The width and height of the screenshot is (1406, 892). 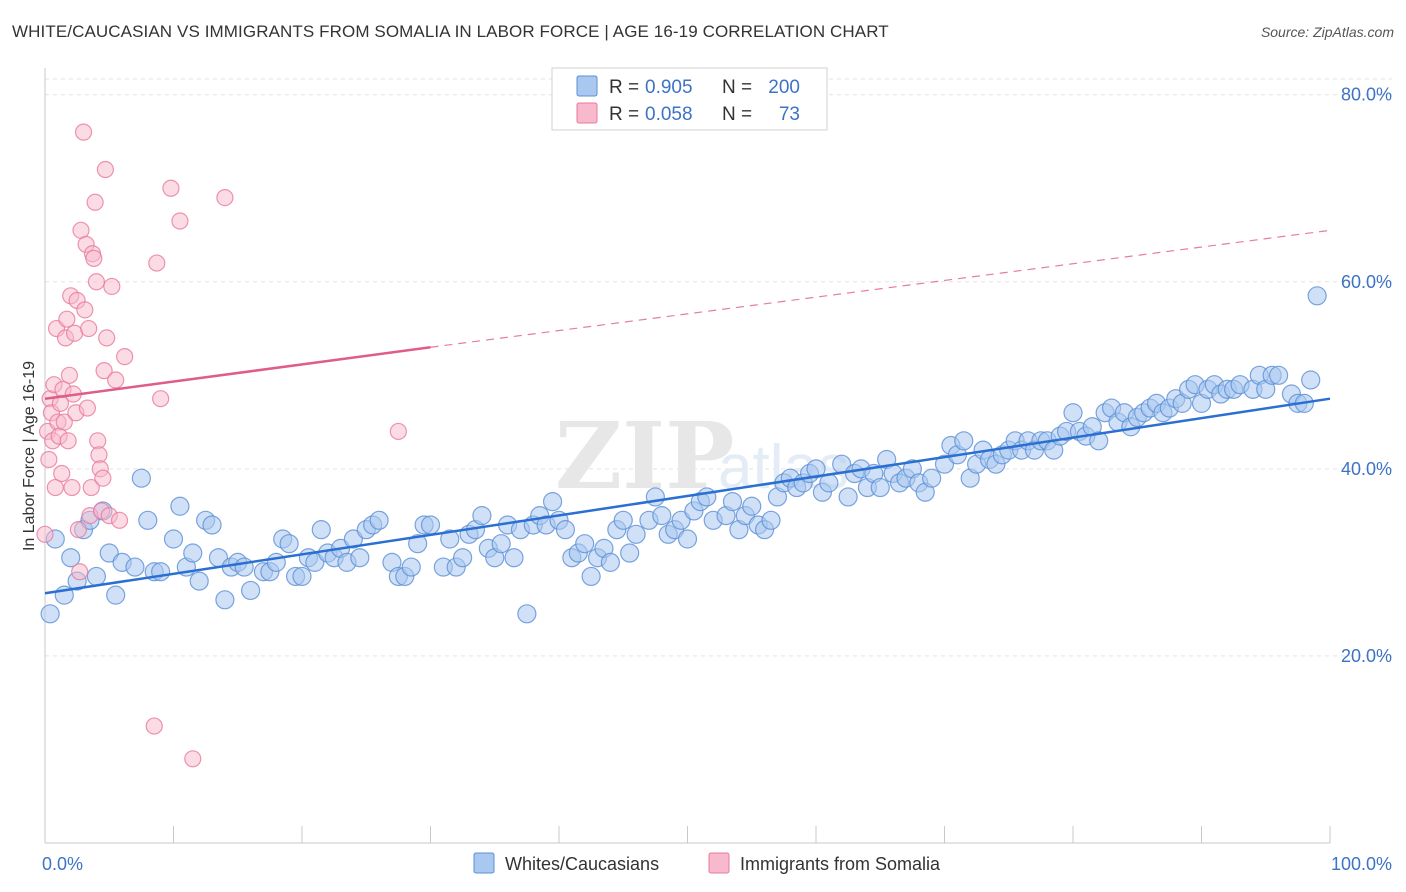 I want to click on bottom-legend-swatch-somalia, so click(x=719, y=863).